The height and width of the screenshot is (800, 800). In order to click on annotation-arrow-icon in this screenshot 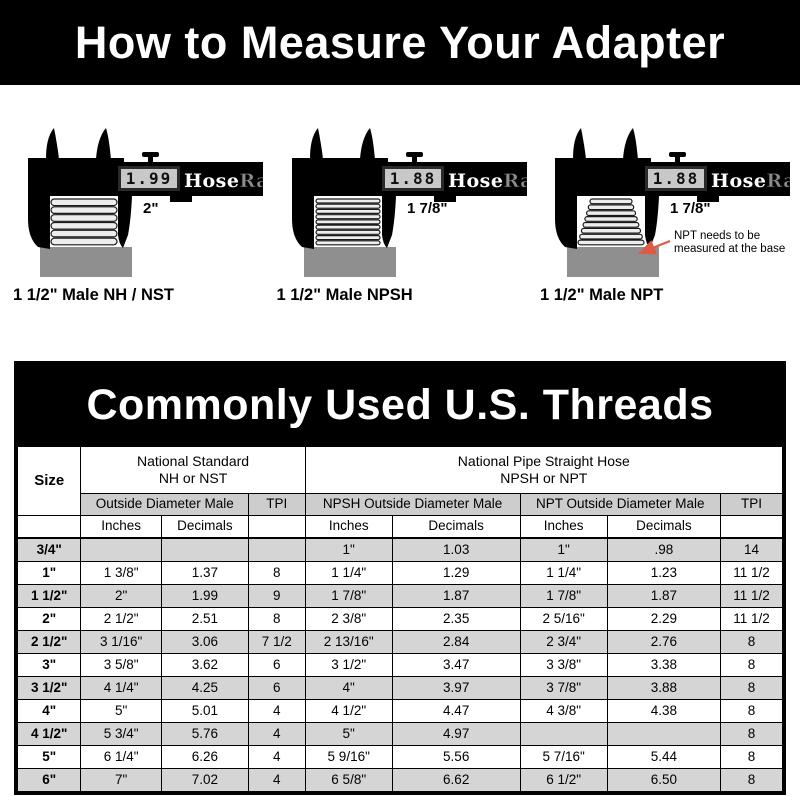, I will do `click(654, 247)`.